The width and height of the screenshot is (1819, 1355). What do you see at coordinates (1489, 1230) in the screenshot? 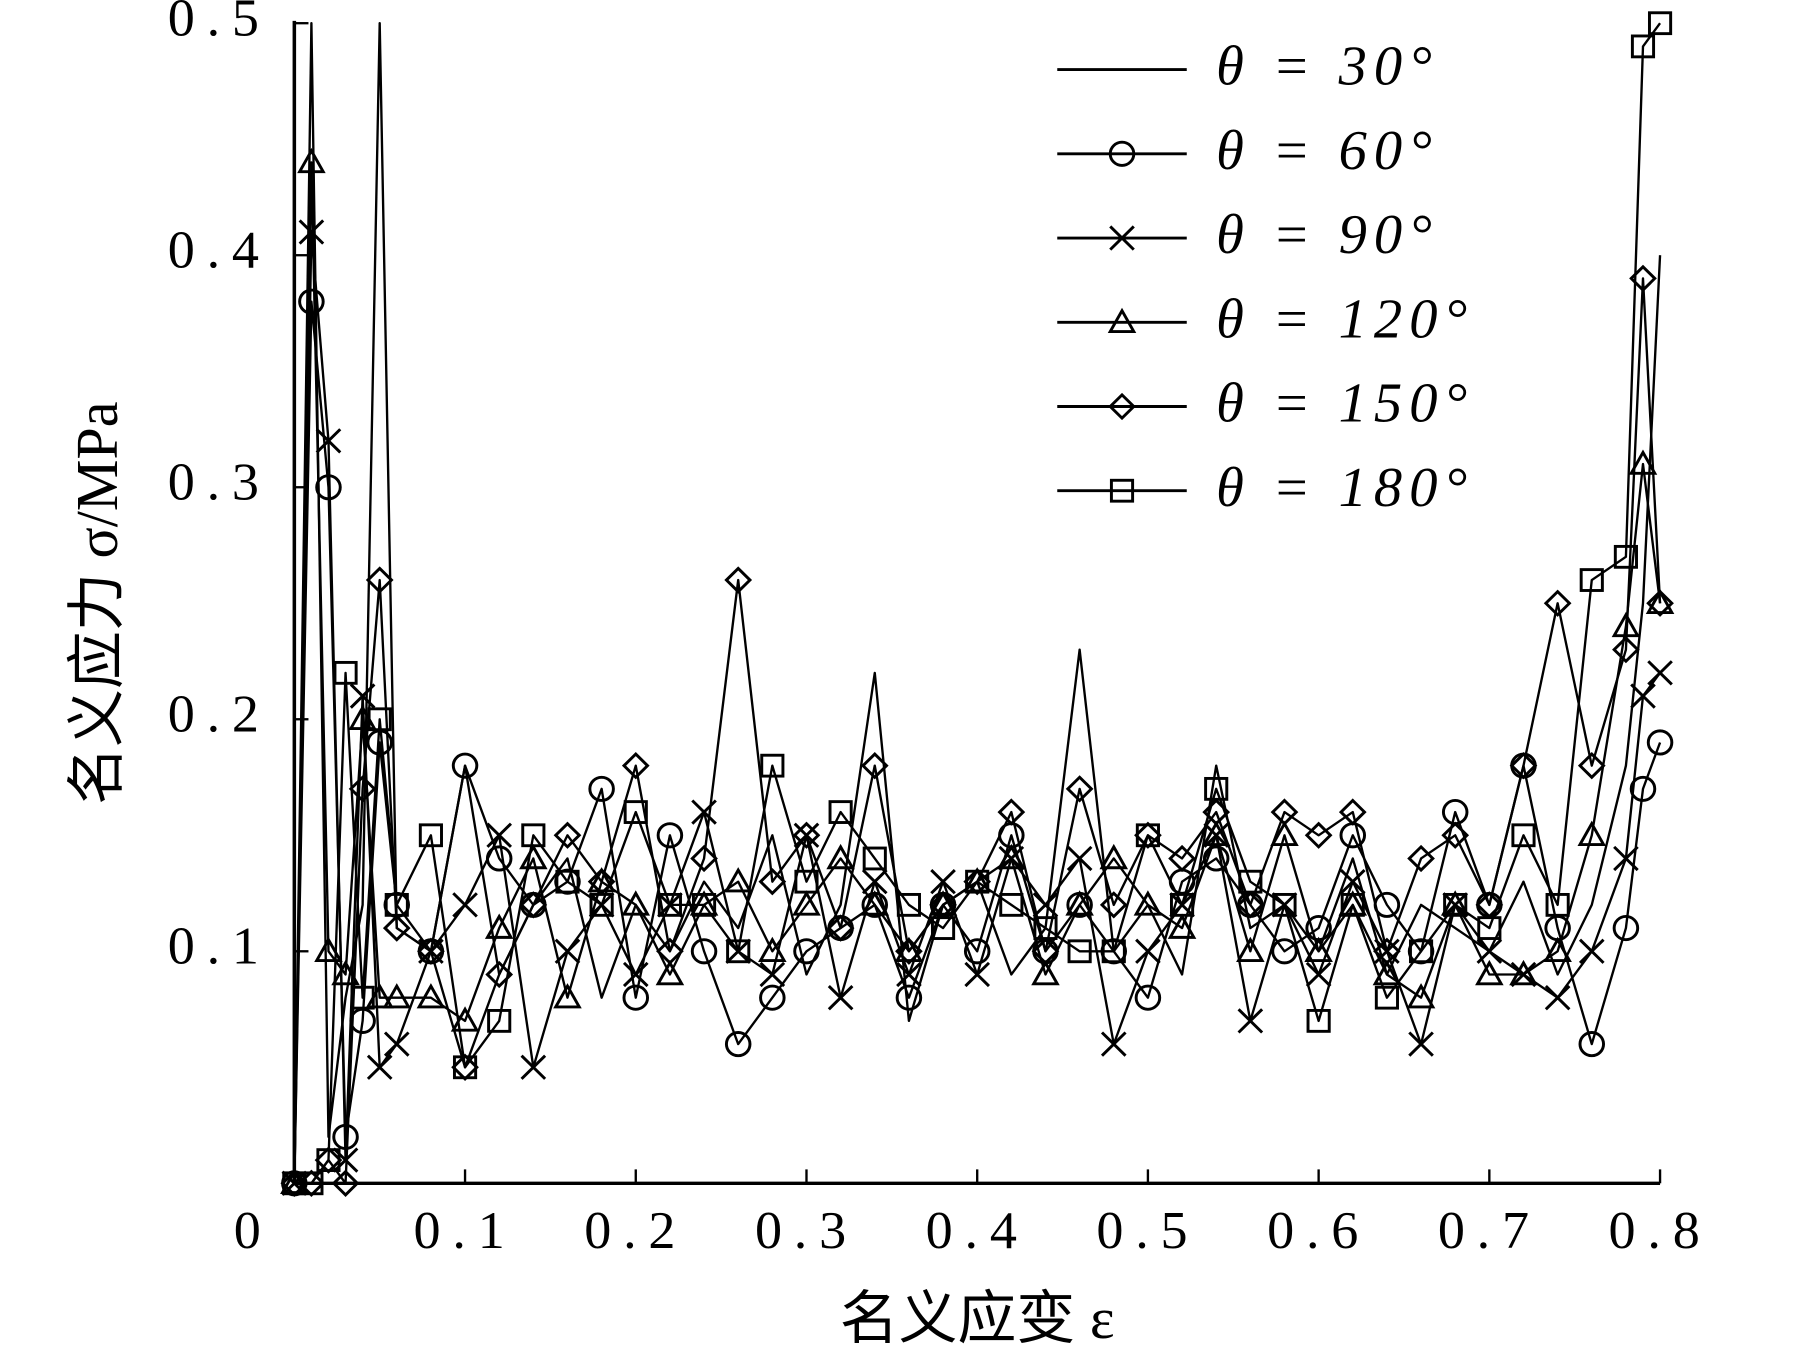
I see `x-tick-label: 0.7` at bounding box center [1489, 1230].